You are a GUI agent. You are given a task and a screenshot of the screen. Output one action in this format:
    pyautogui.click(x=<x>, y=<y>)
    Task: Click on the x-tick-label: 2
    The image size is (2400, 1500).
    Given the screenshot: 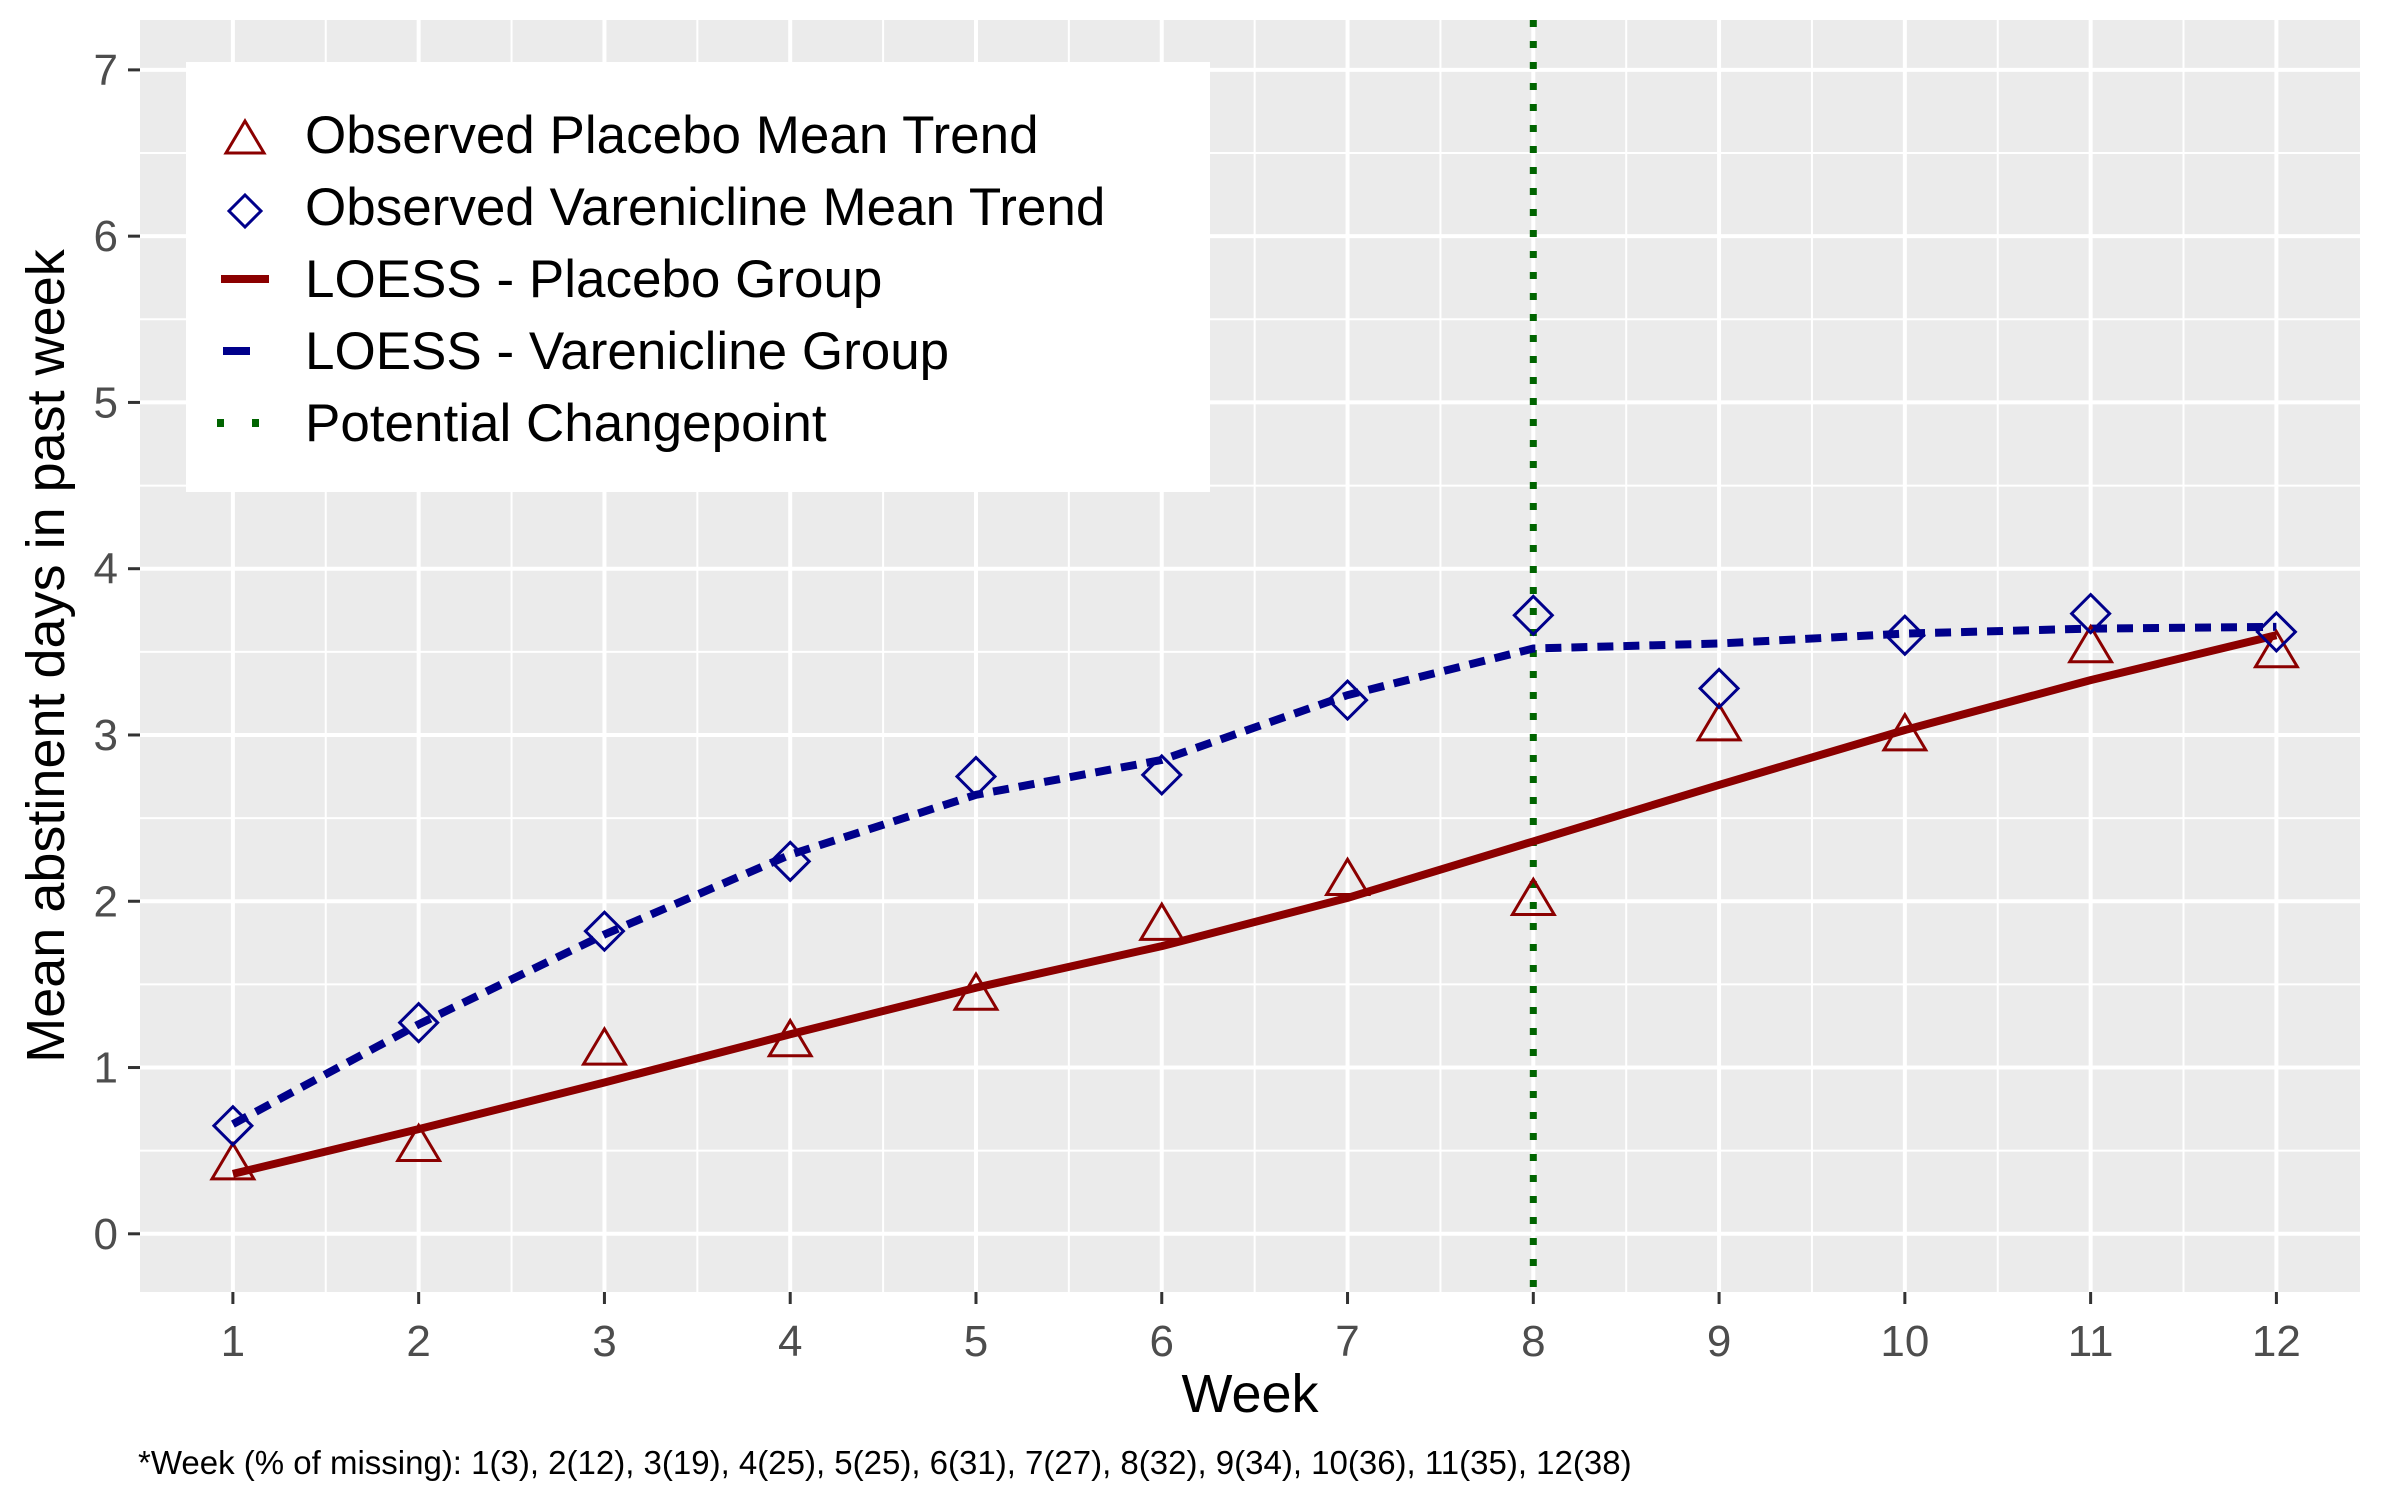 What is the action you would take?
    pyautogui.click(x=418, y=1341)
    